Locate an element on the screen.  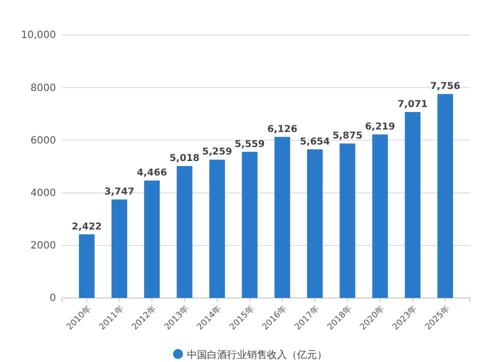
data-label: 6,219 is located at coordinates (380, 126).